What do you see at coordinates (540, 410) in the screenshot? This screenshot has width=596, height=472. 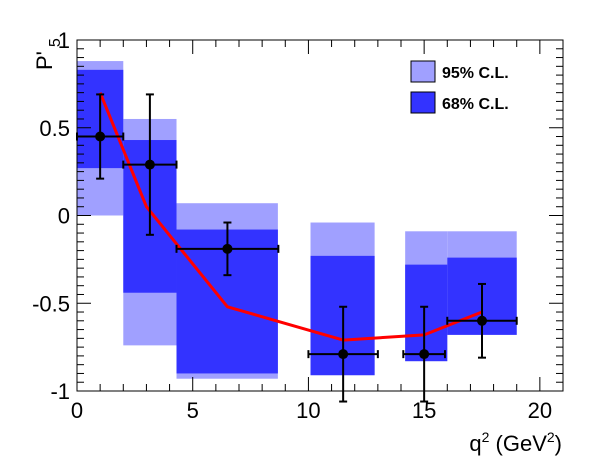 I see `x-tick-label: 20` at bounding box center [540, 410].